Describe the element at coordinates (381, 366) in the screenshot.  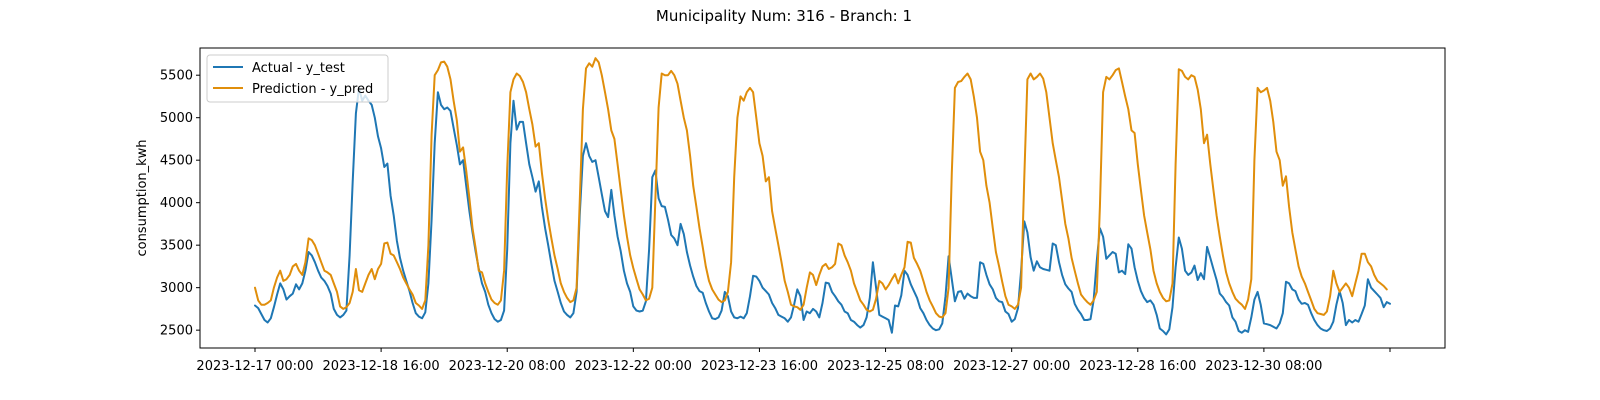
I see `x-tick-label: 2023-12-18 16:00` at that location.